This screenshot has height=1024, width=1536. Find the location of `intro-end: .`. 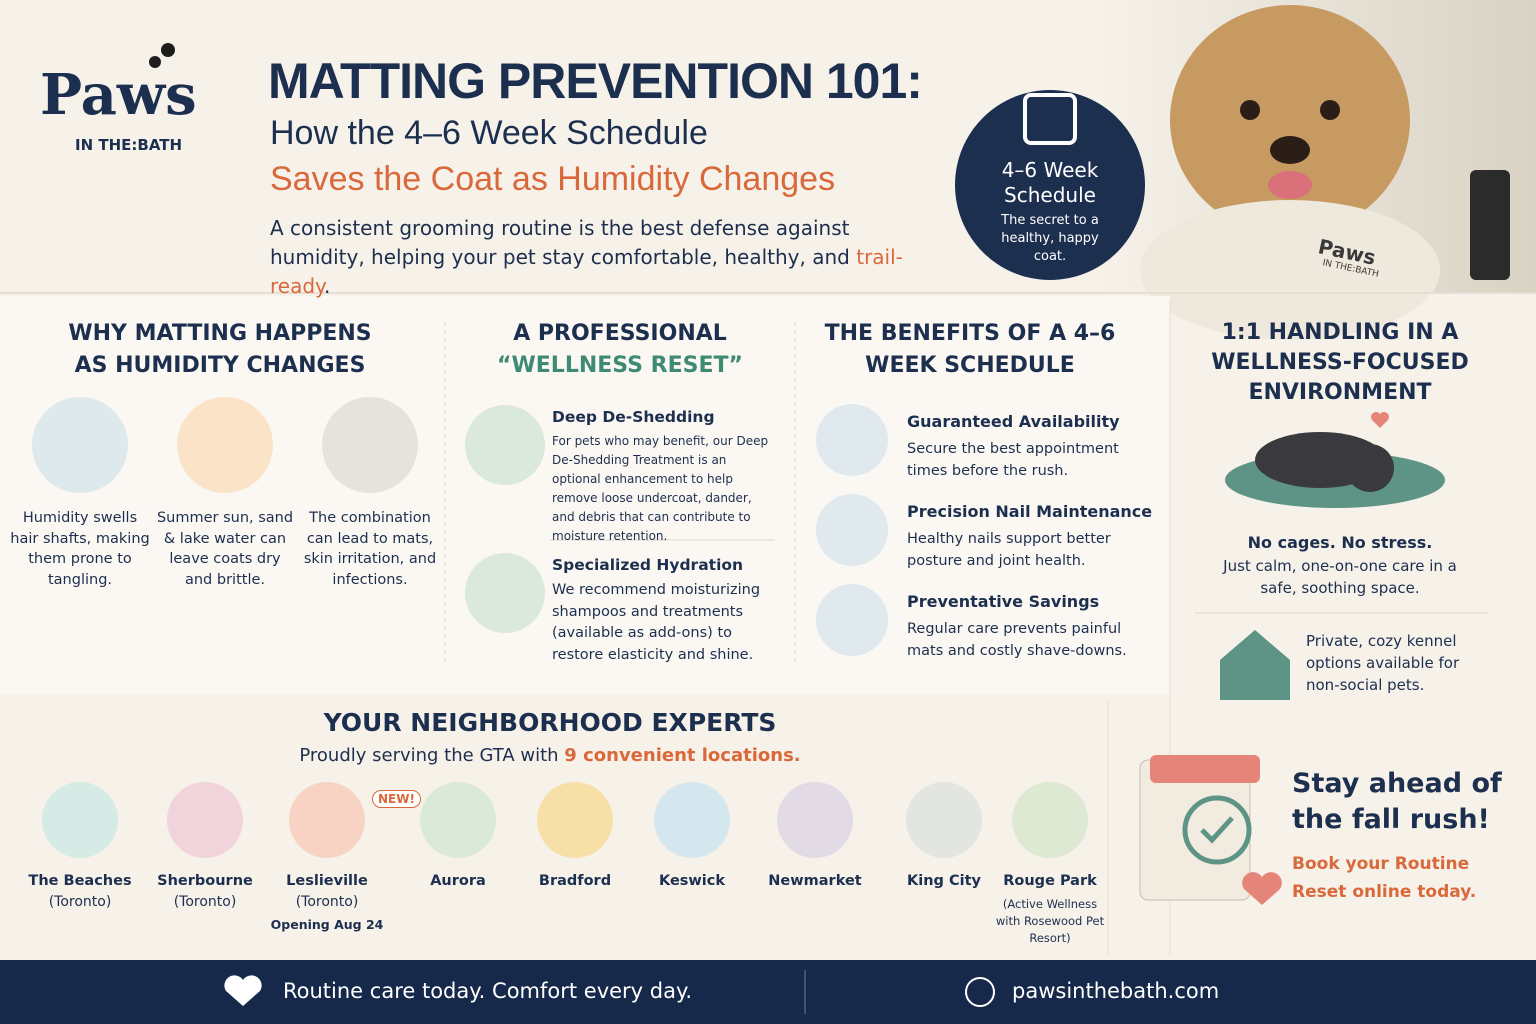

intro-end: . is located at coordinates (327, 286).